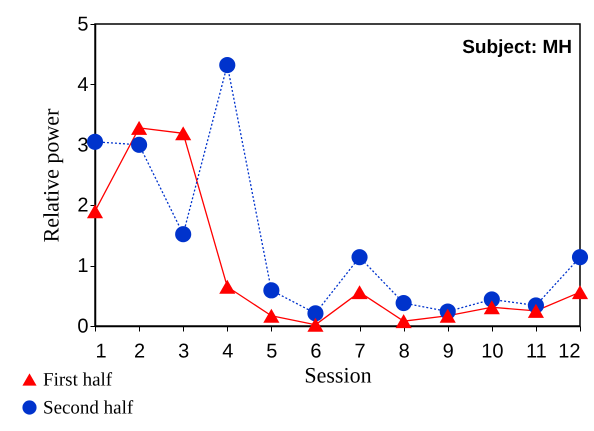 The height and width of the screenshot is (431, 594). I want to click on x-axis-title: Session, so click(338, 375).